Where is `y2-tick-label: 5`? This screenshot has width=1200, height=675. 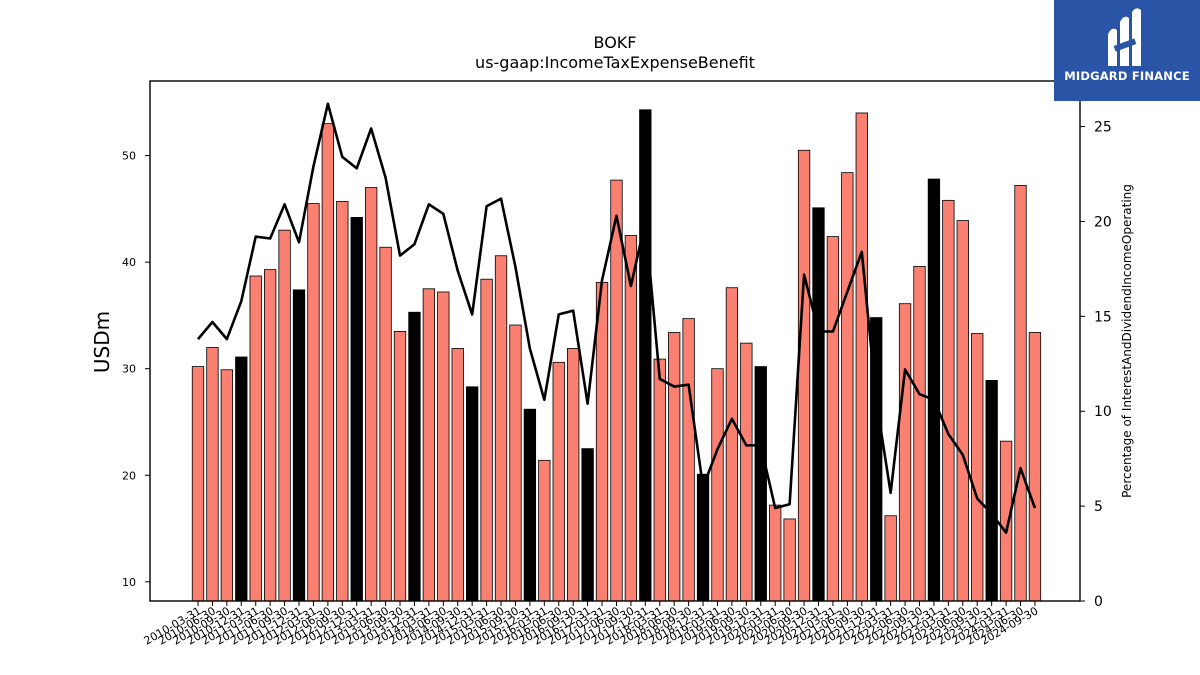 y2-tick-label: 5 is located at coordinates (1098, 507).